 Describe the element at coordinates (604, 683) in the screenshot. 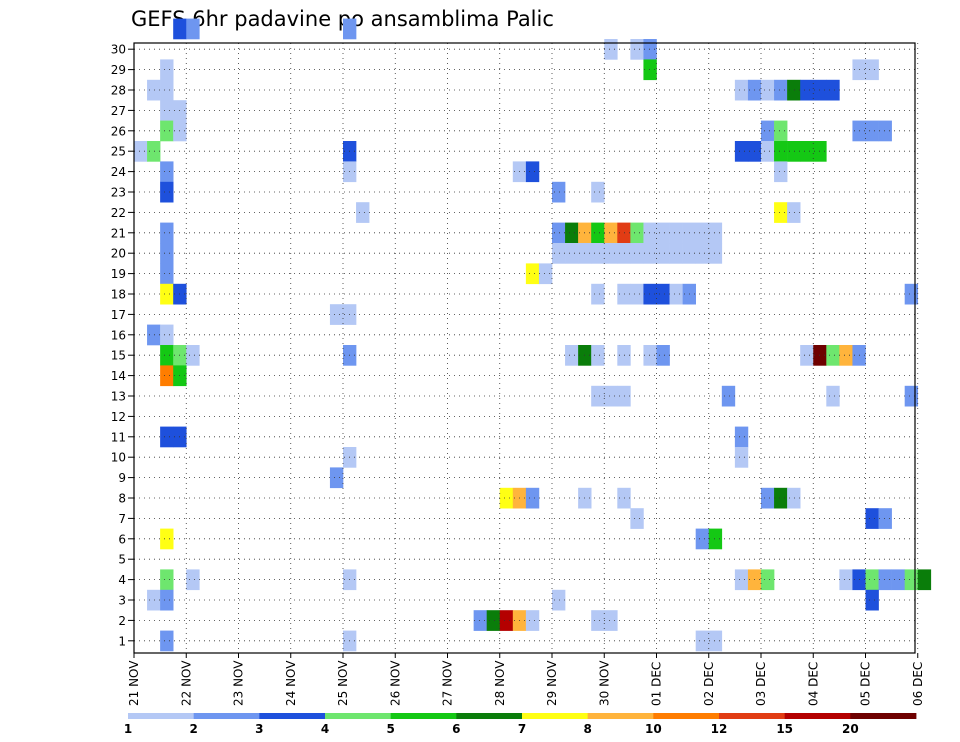

I see `x-tick-label: 30 NOV` at that location.